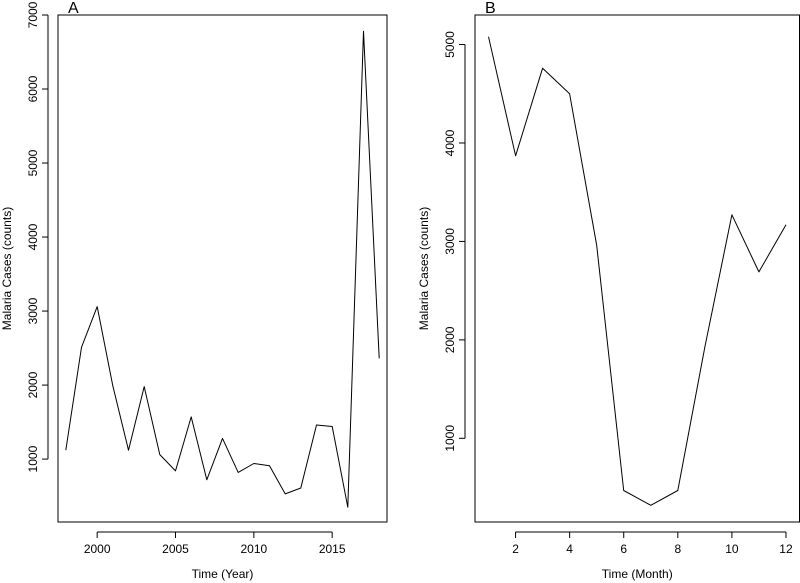 Image resolution: width=800 pixels, height=583 pixels. Describe the element at coordinates (786, 549) in the screenshot. I see `x-tick-label: 12` at that location.